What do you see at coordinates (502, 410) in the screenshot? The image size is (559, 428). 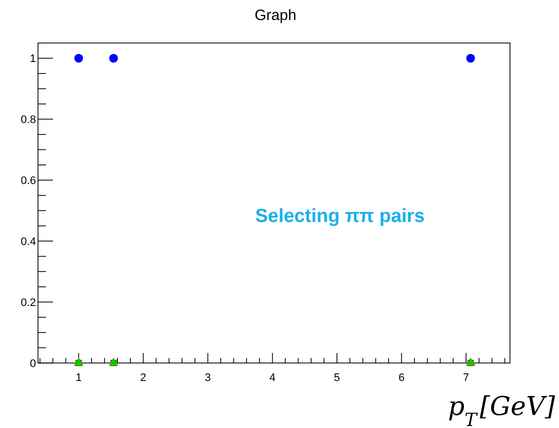 I see `x-axis-title: p$_{T}$[GeV]` at bounding box center [502, 410].